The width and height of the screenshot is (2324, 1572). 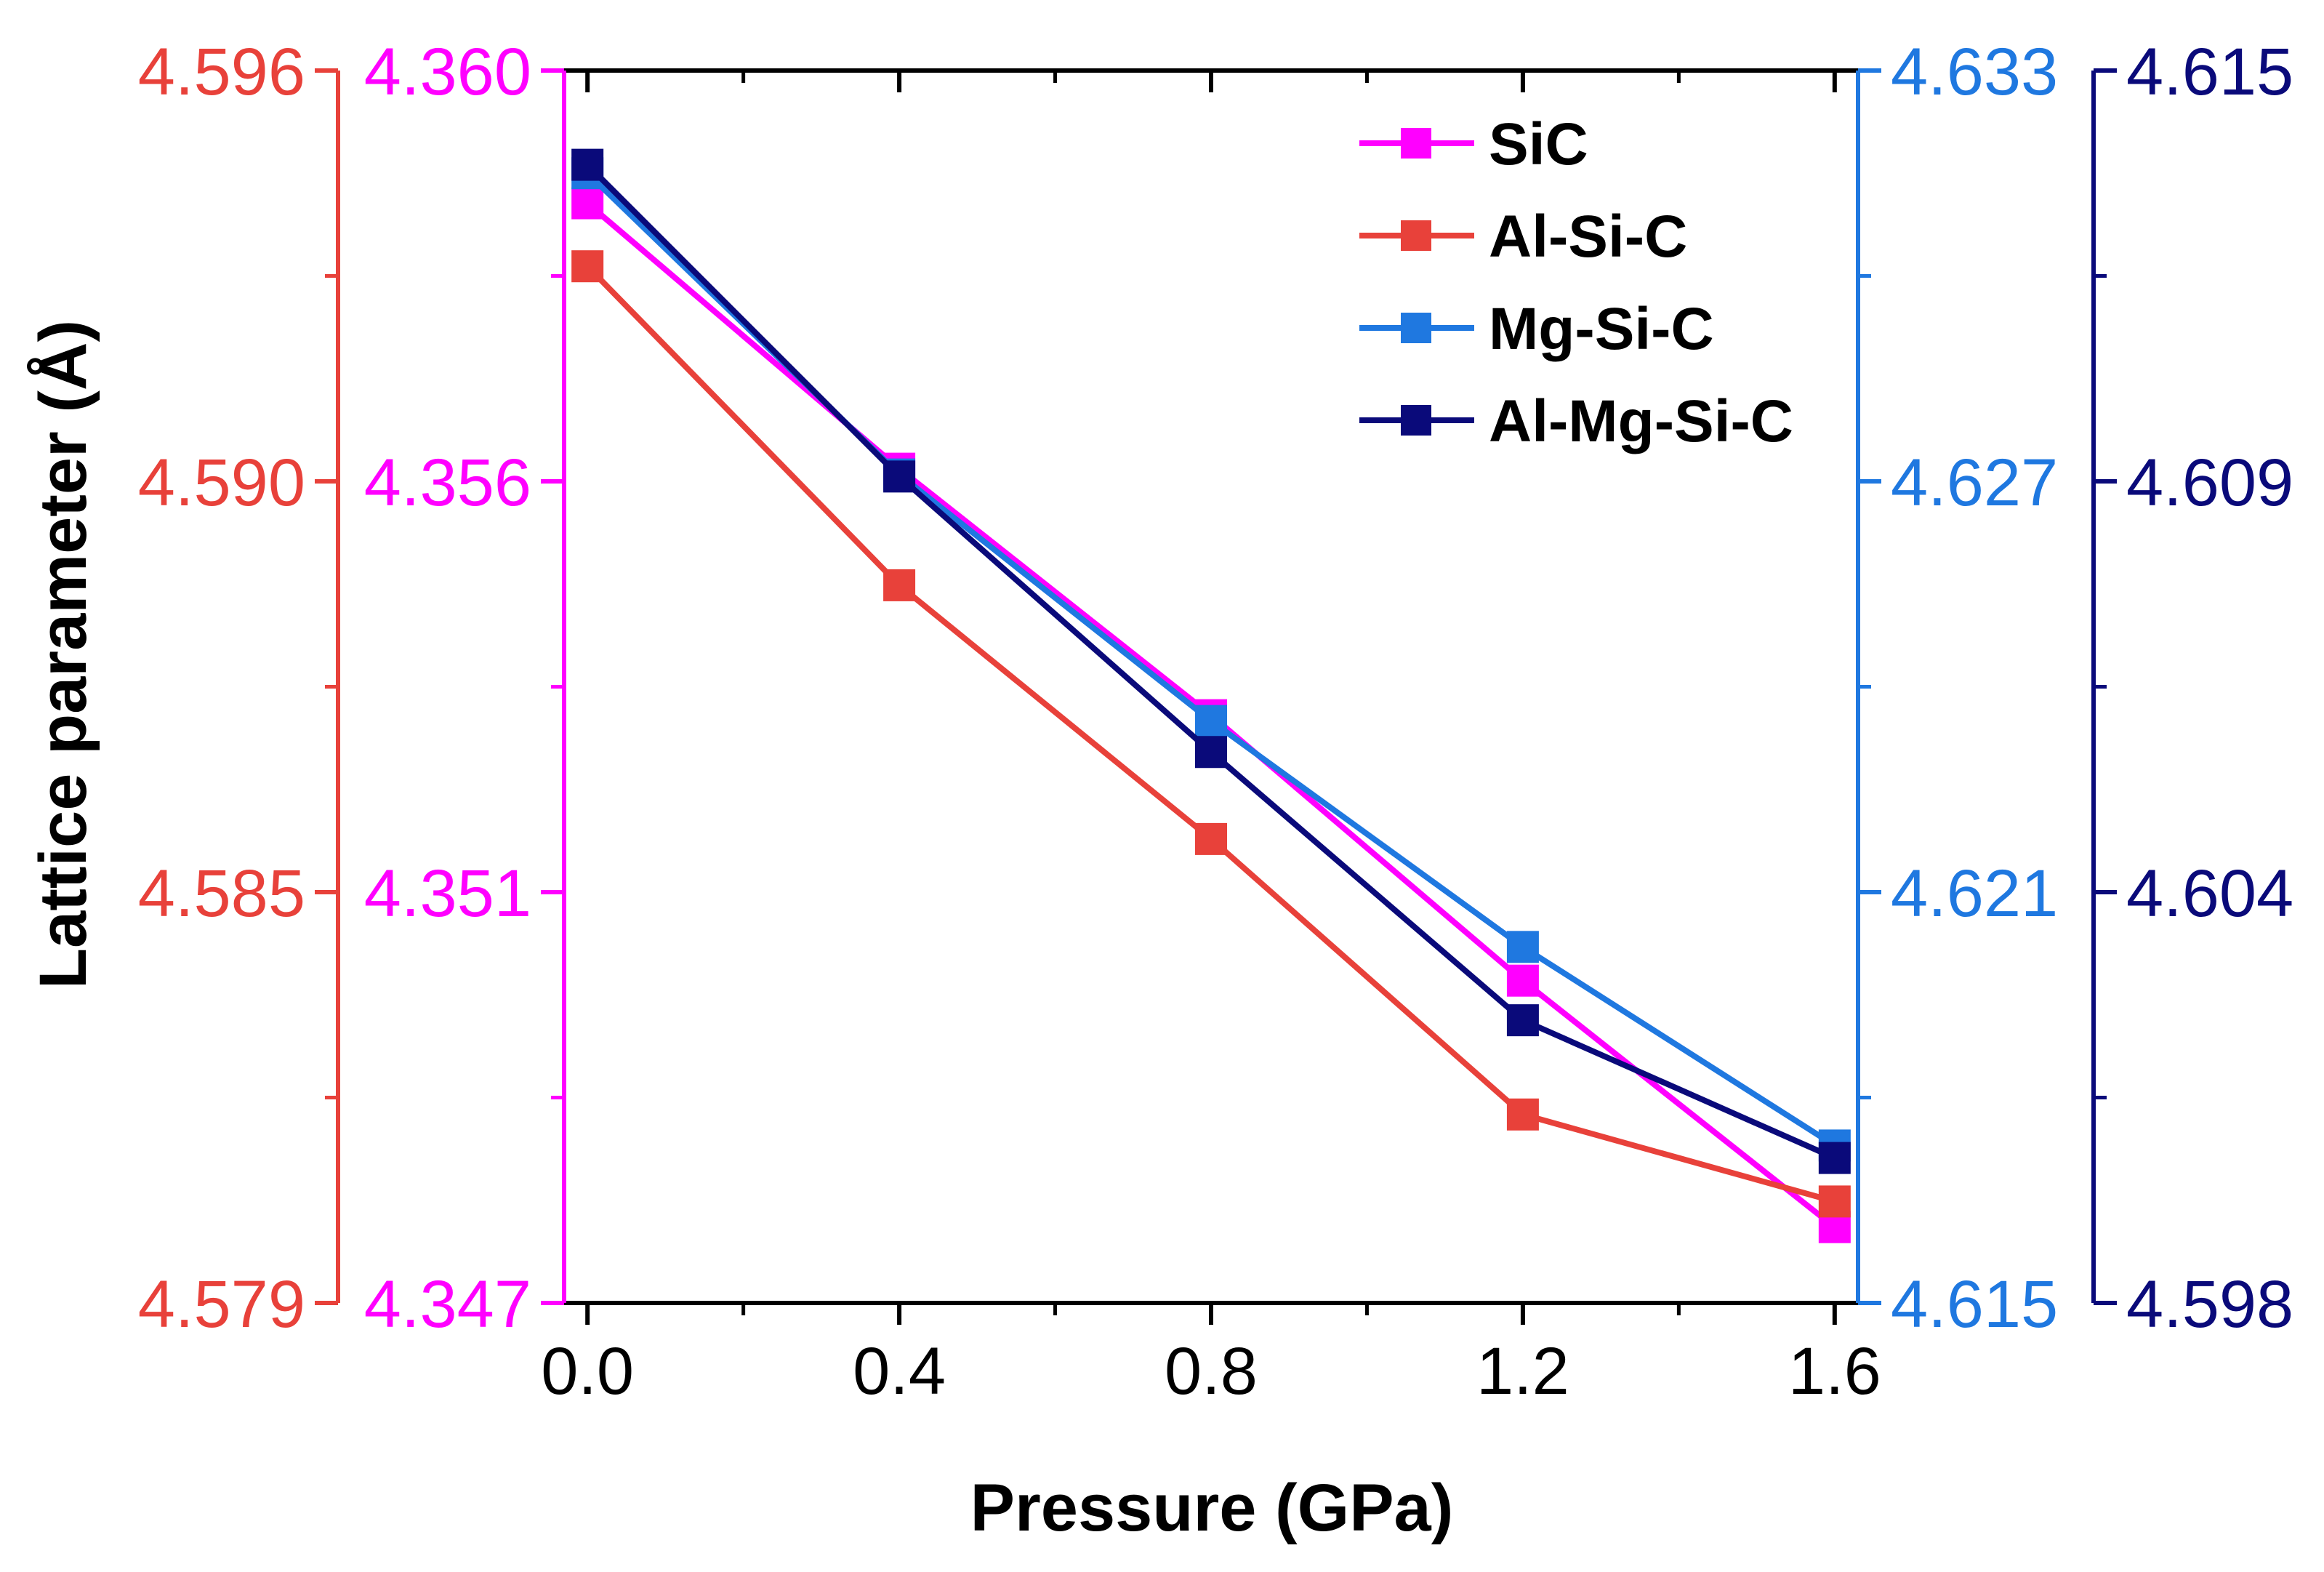 What do you see at coordinates (2210, 1304) in the screenshot?
I see `y-tick-label: 4.598` at bounding box center [2210, 1304].